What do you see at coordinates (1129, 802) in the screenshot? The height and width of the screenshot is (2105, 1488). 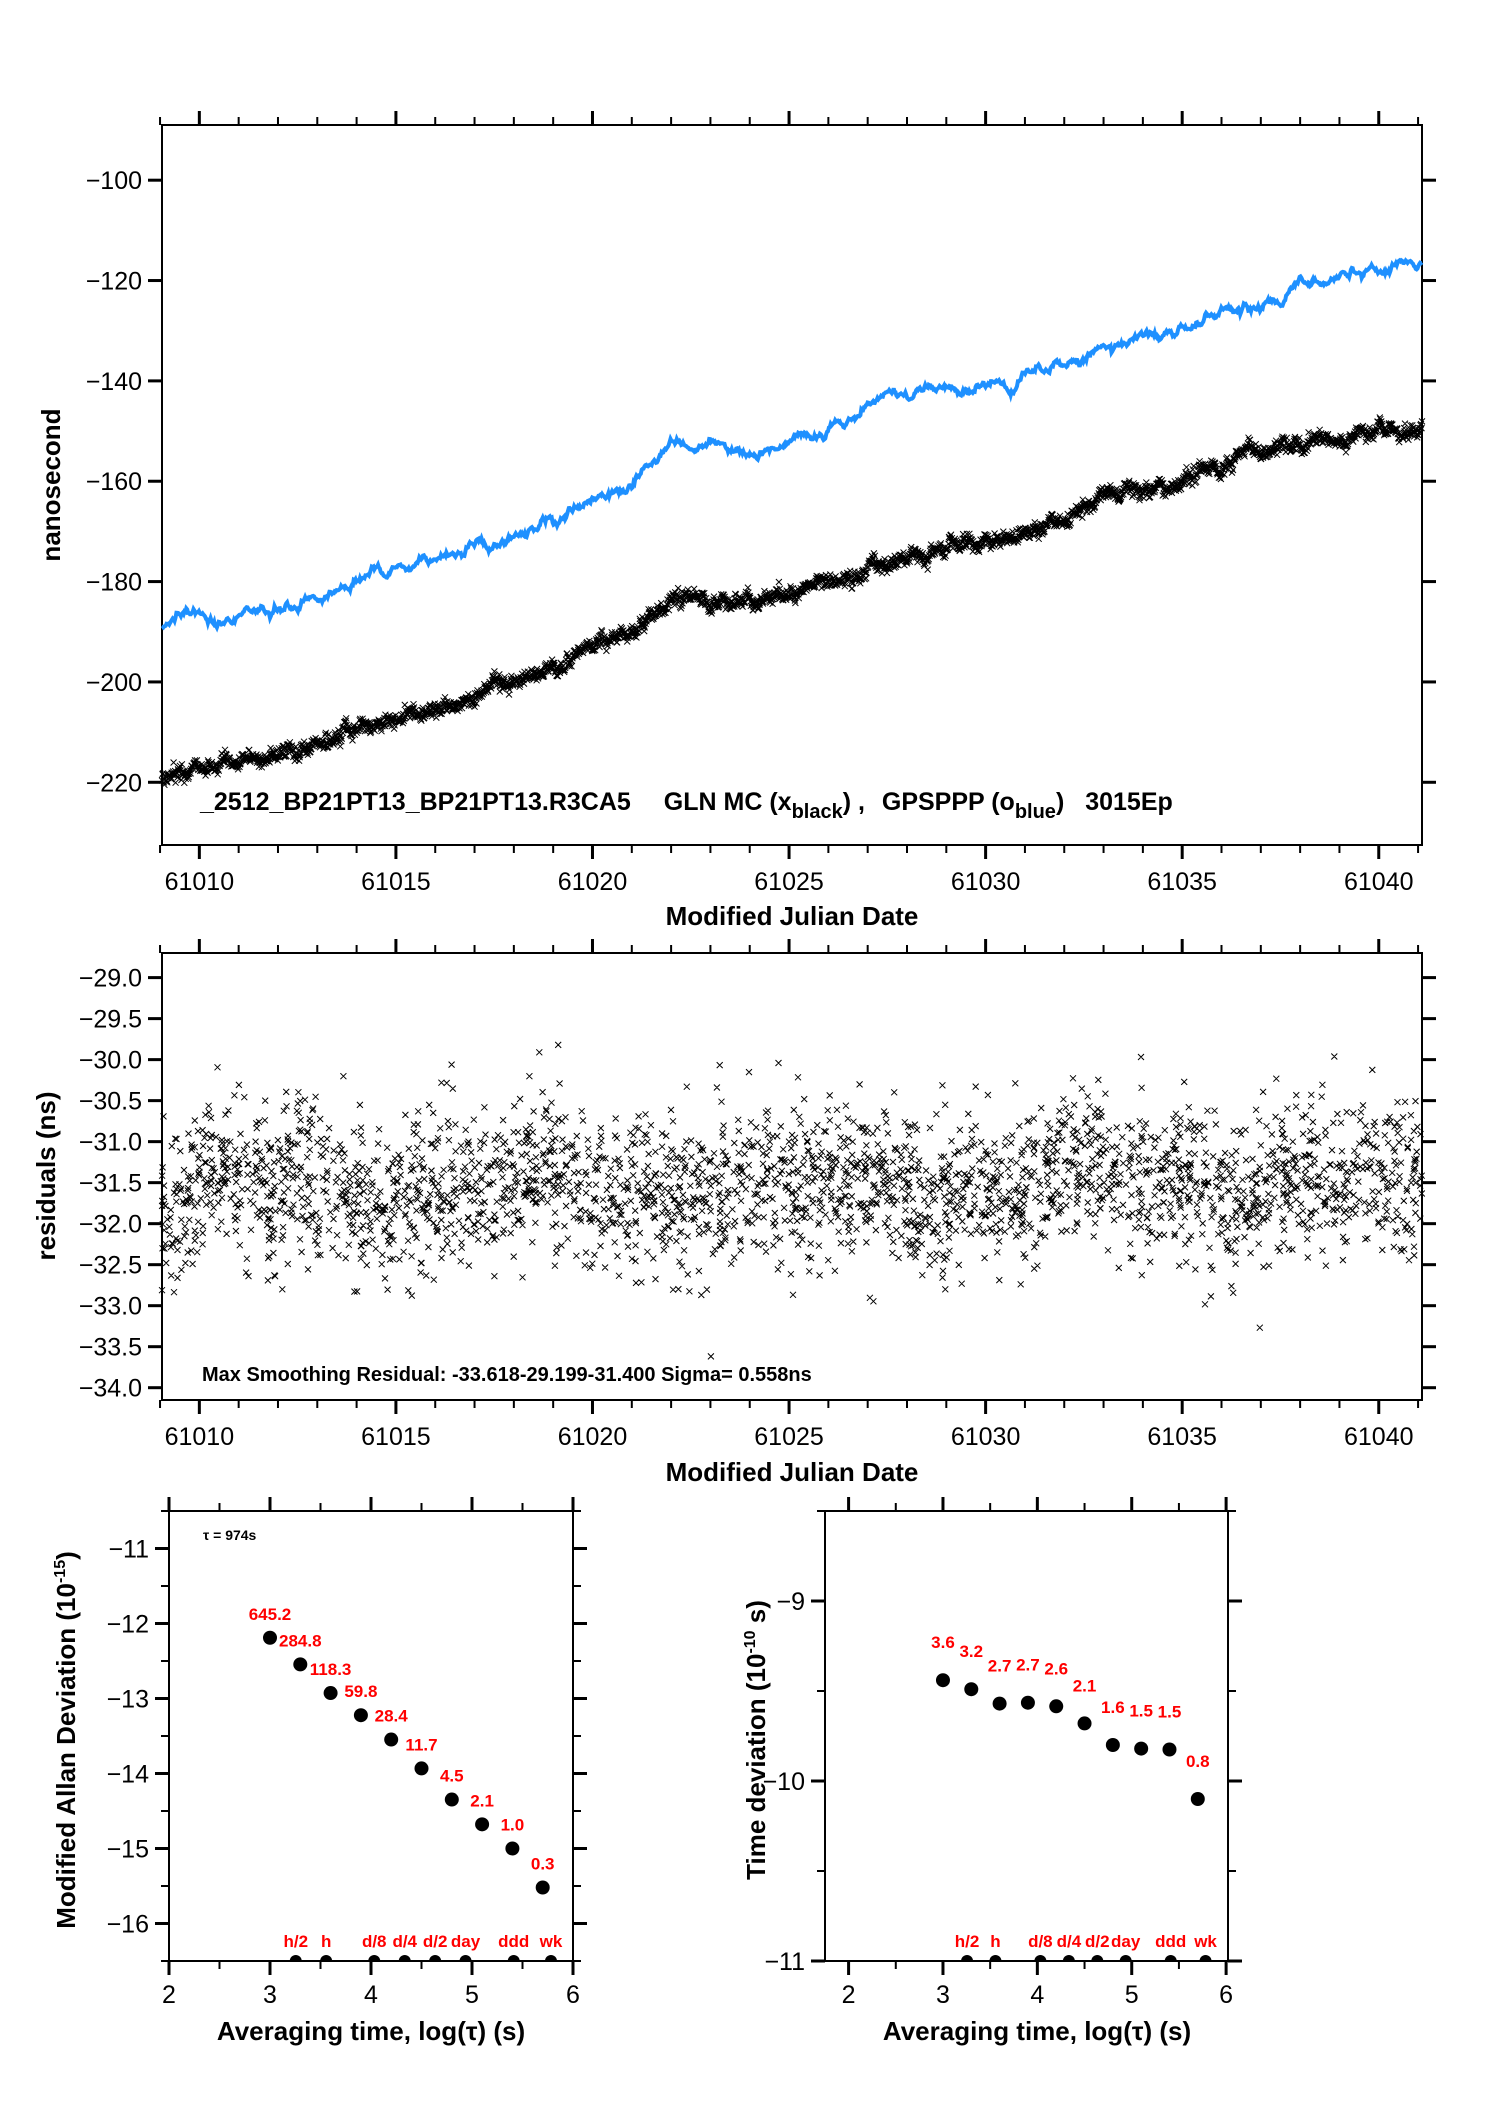 I see `caption-suffix: 3015Ep` at bounding box center [1129, 802].